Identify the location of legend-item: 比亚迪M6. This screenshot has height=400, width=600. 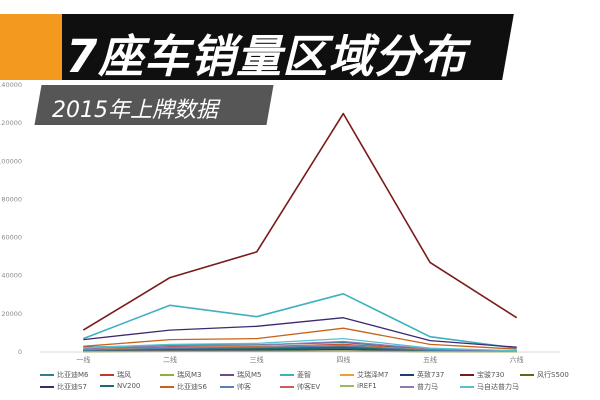
(64, 375).